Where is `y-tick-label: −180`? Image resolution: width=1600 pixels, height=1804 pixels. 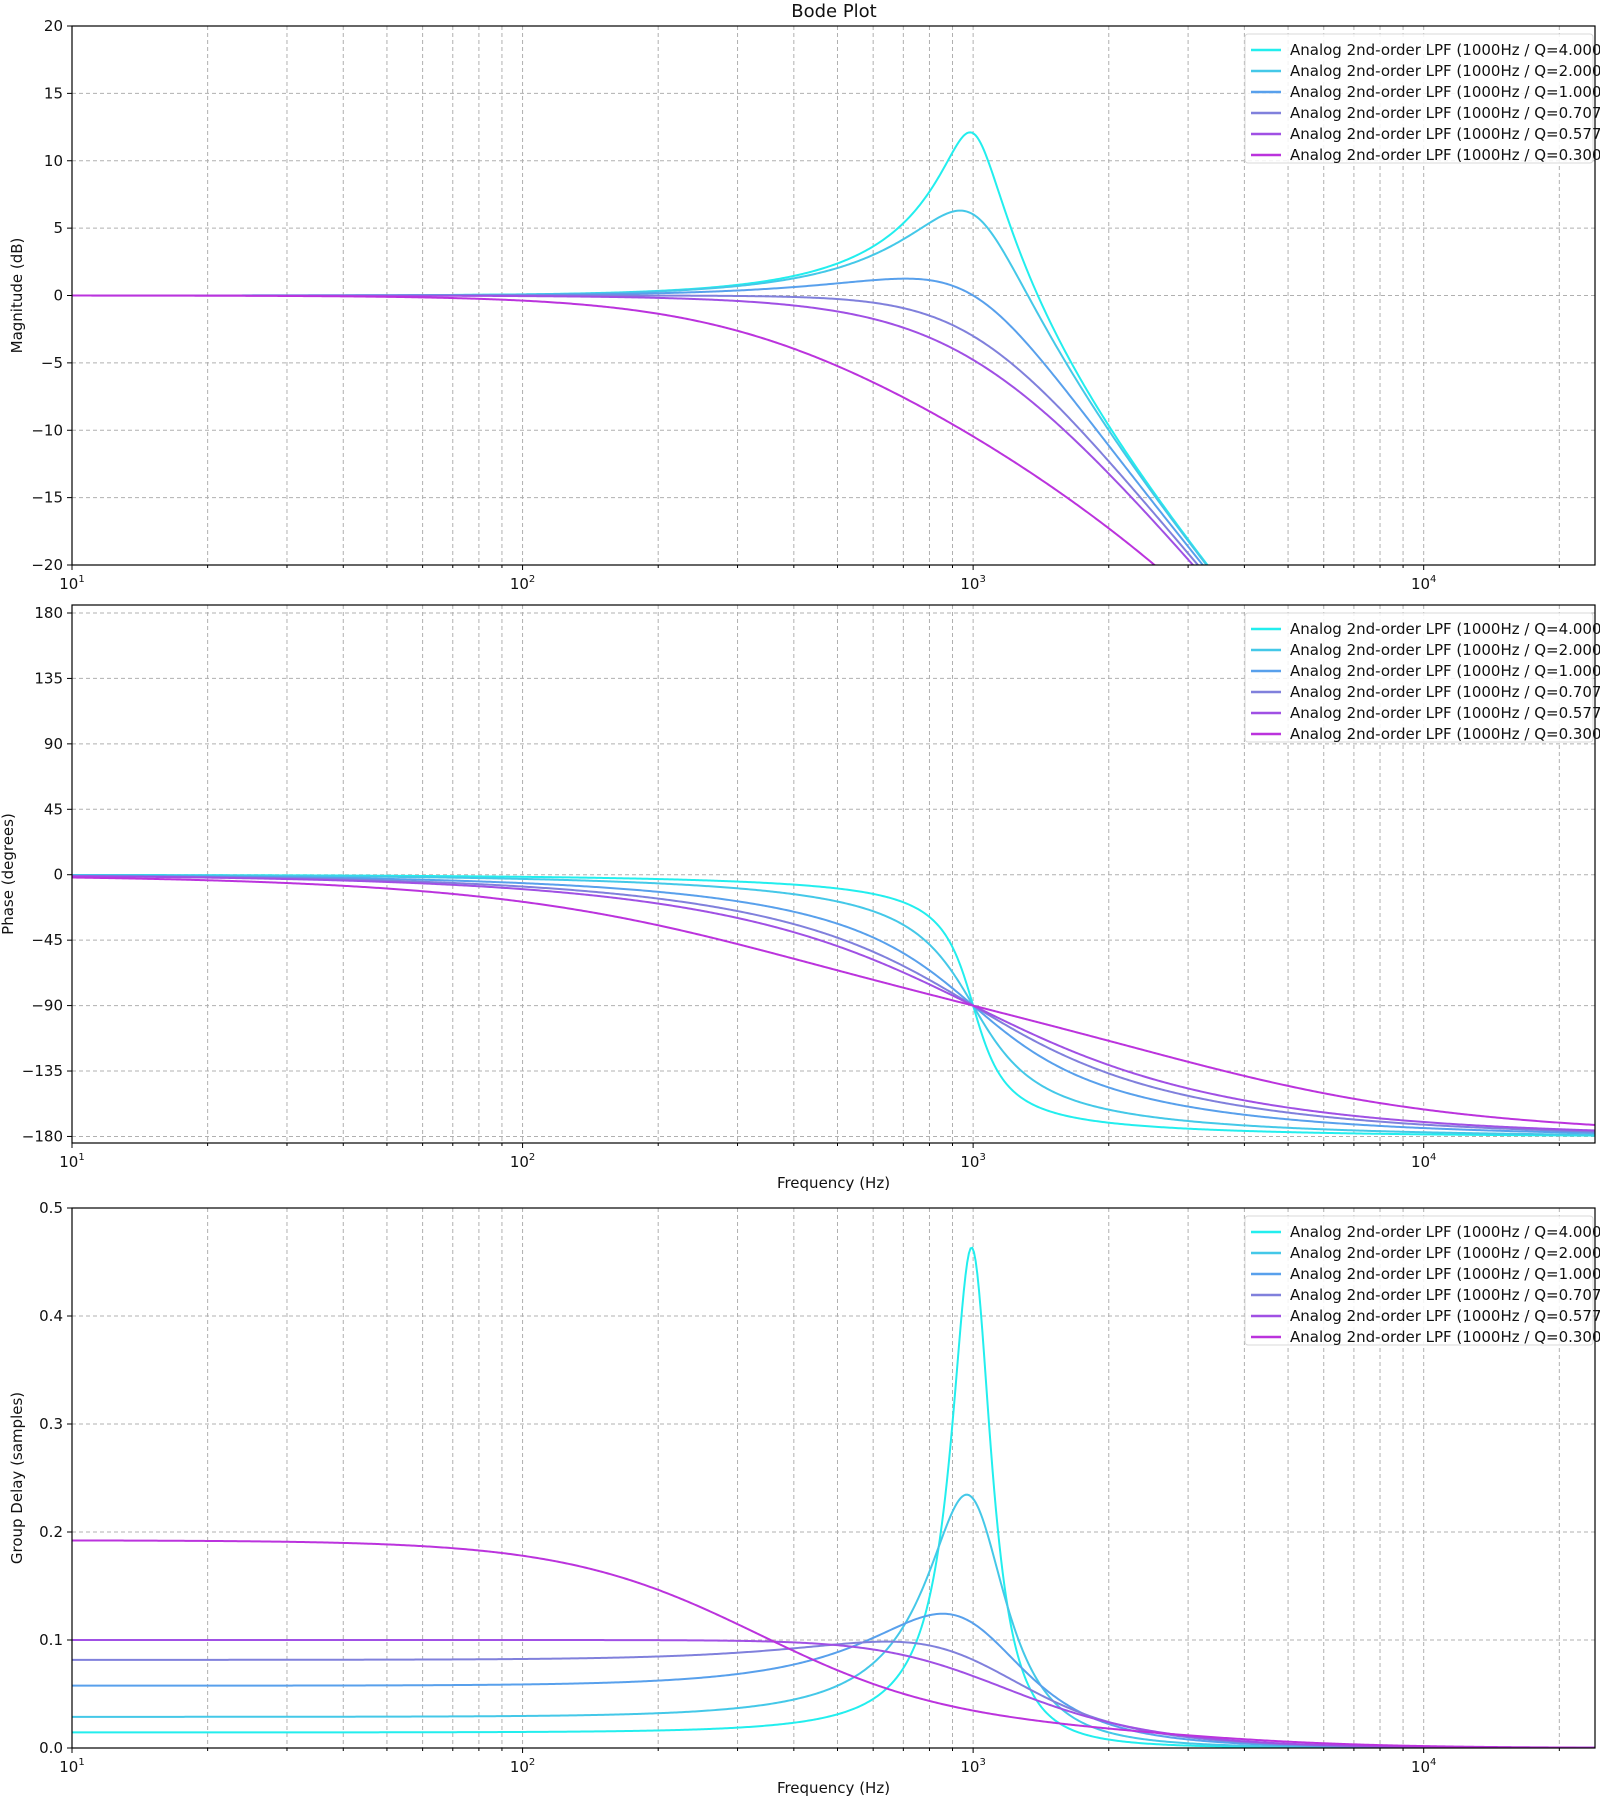 y-tick-label: −180 is located at coordinates (42, 1136).